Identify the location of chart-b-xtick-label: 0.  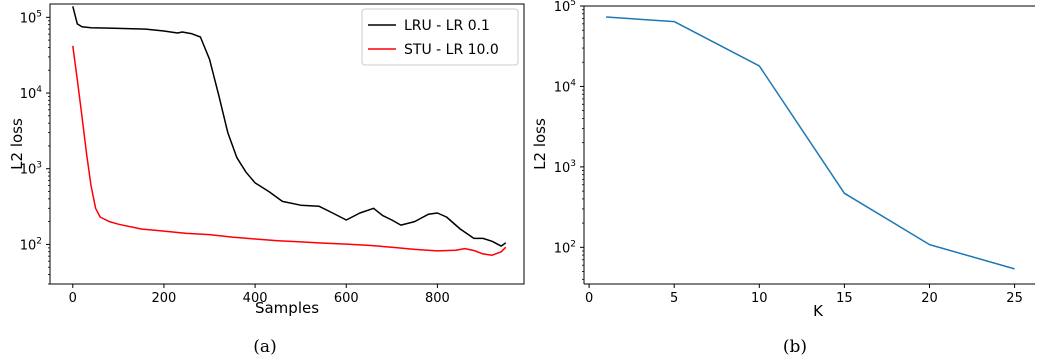
(589, 298).